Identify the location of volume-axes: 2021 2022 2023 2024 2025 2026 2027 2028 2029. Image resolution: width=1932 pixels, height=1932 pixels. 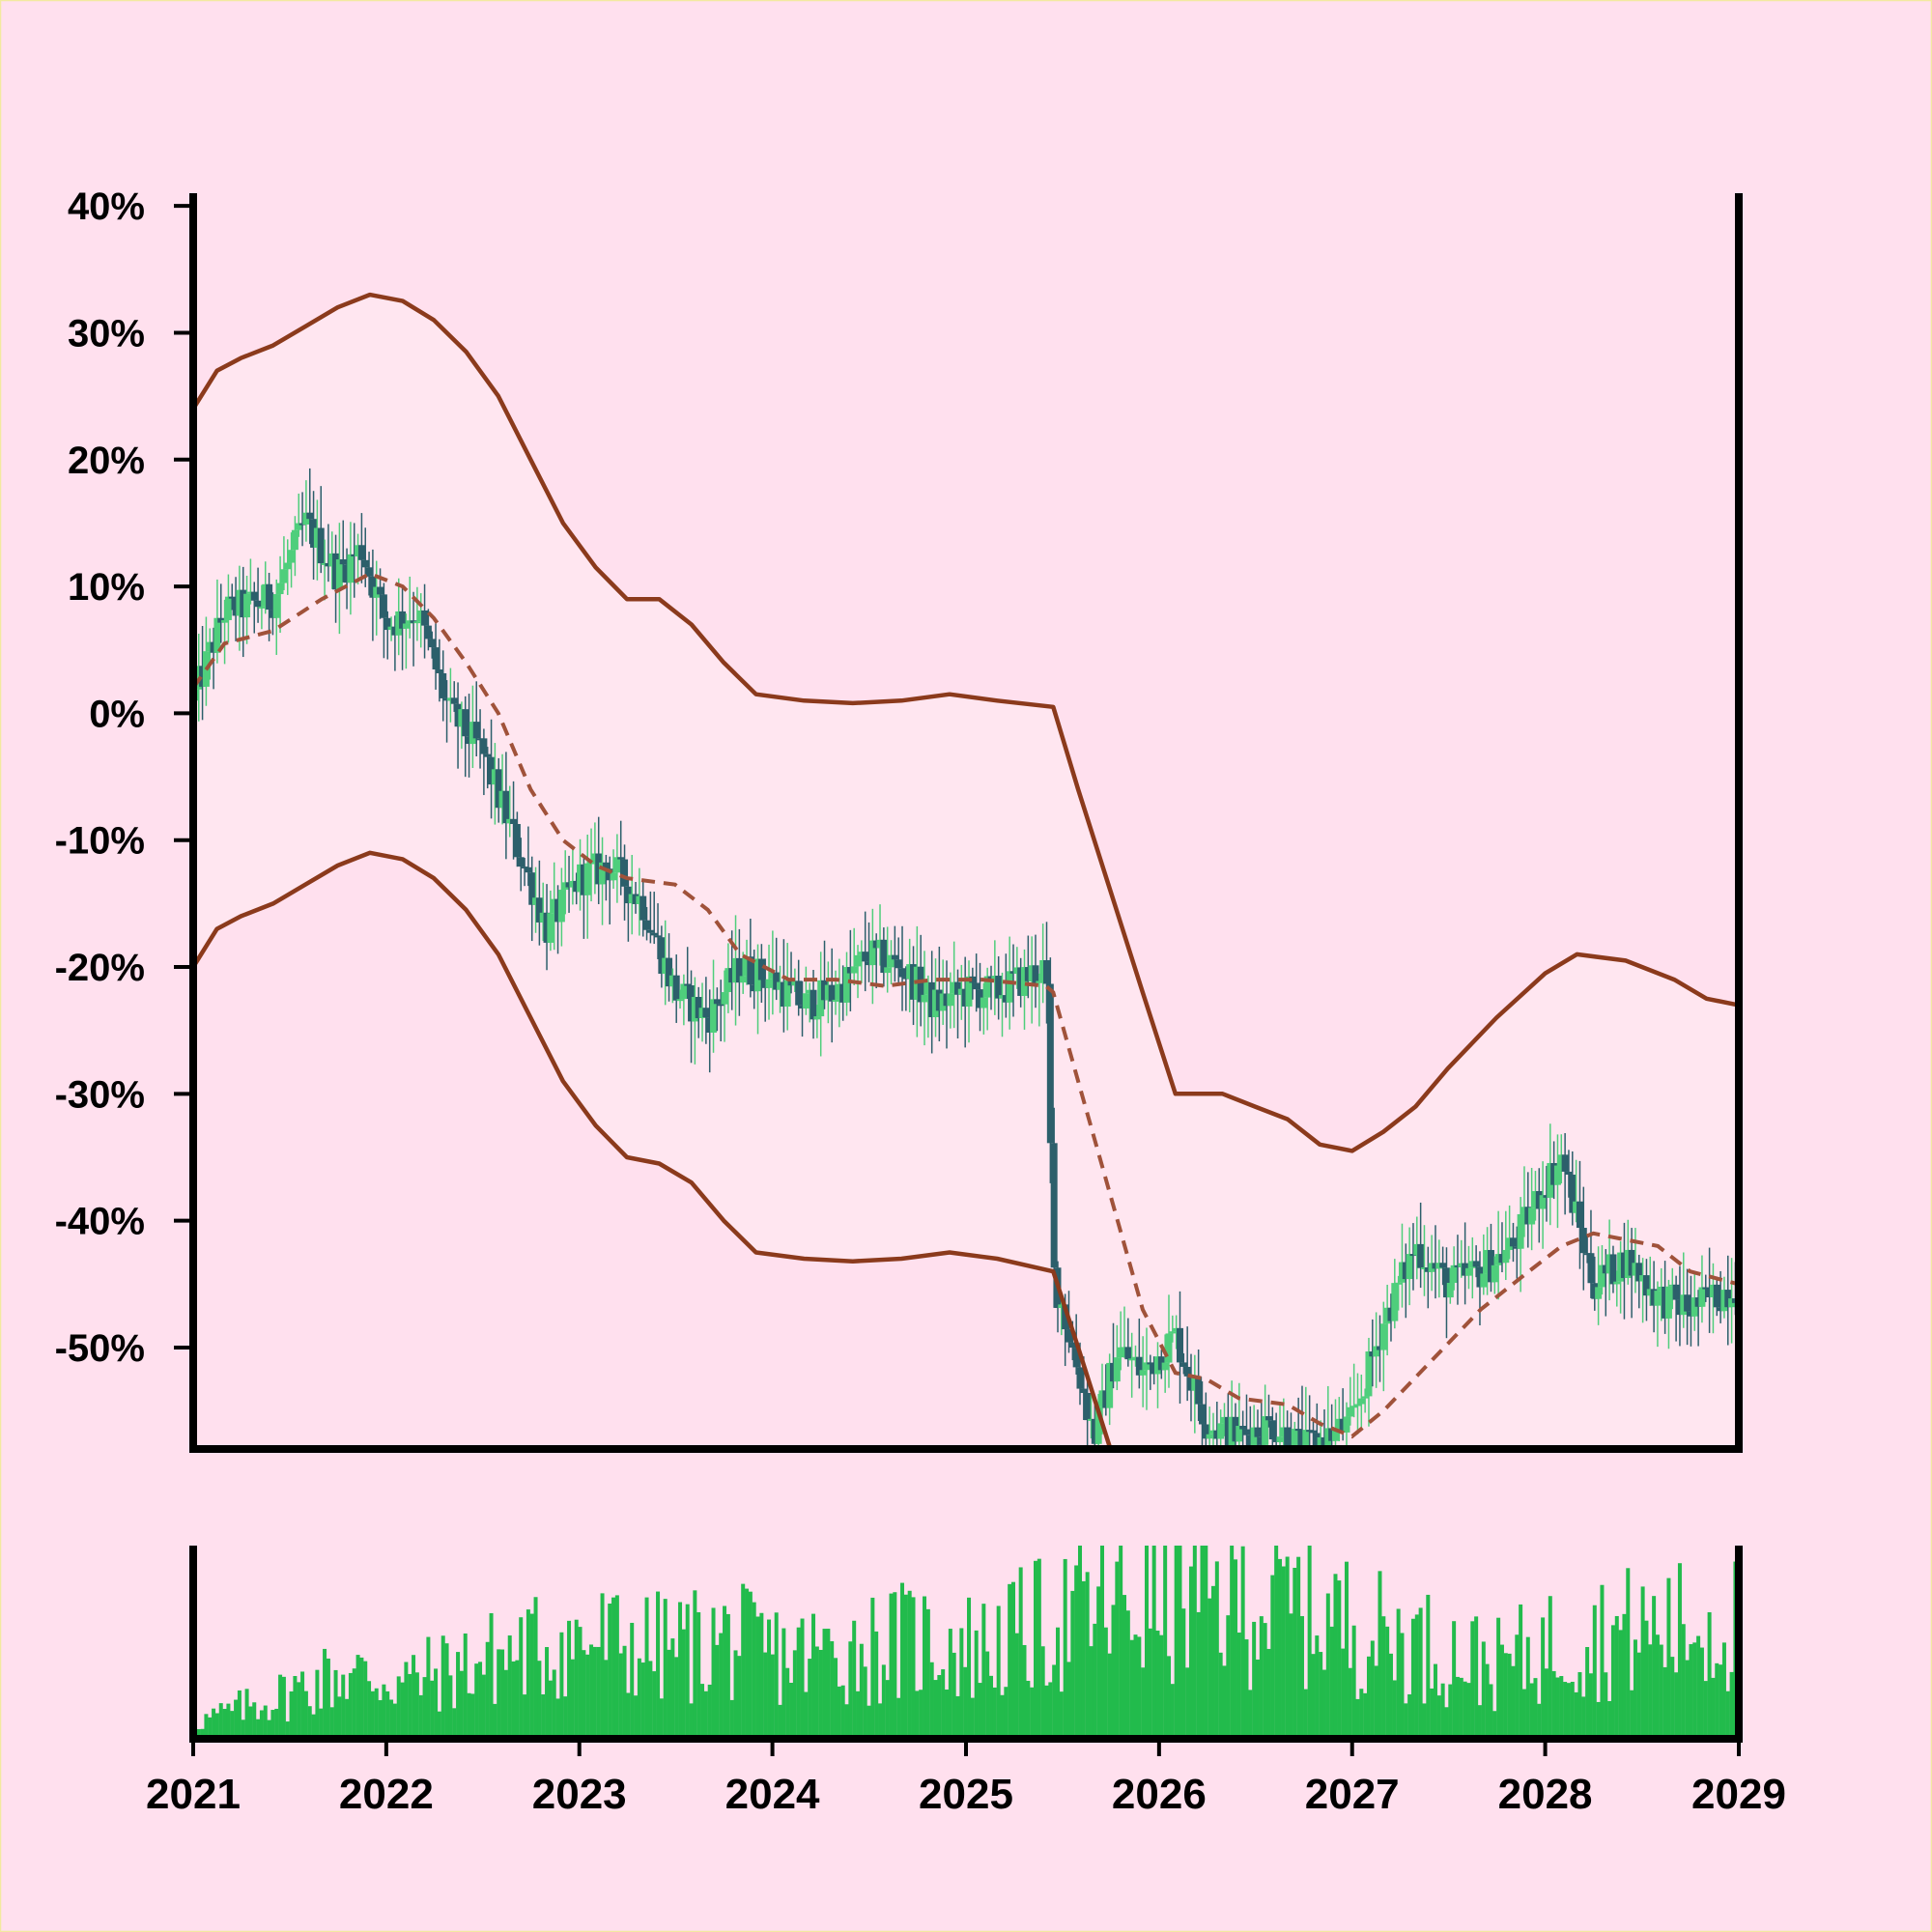
(966, 1682).